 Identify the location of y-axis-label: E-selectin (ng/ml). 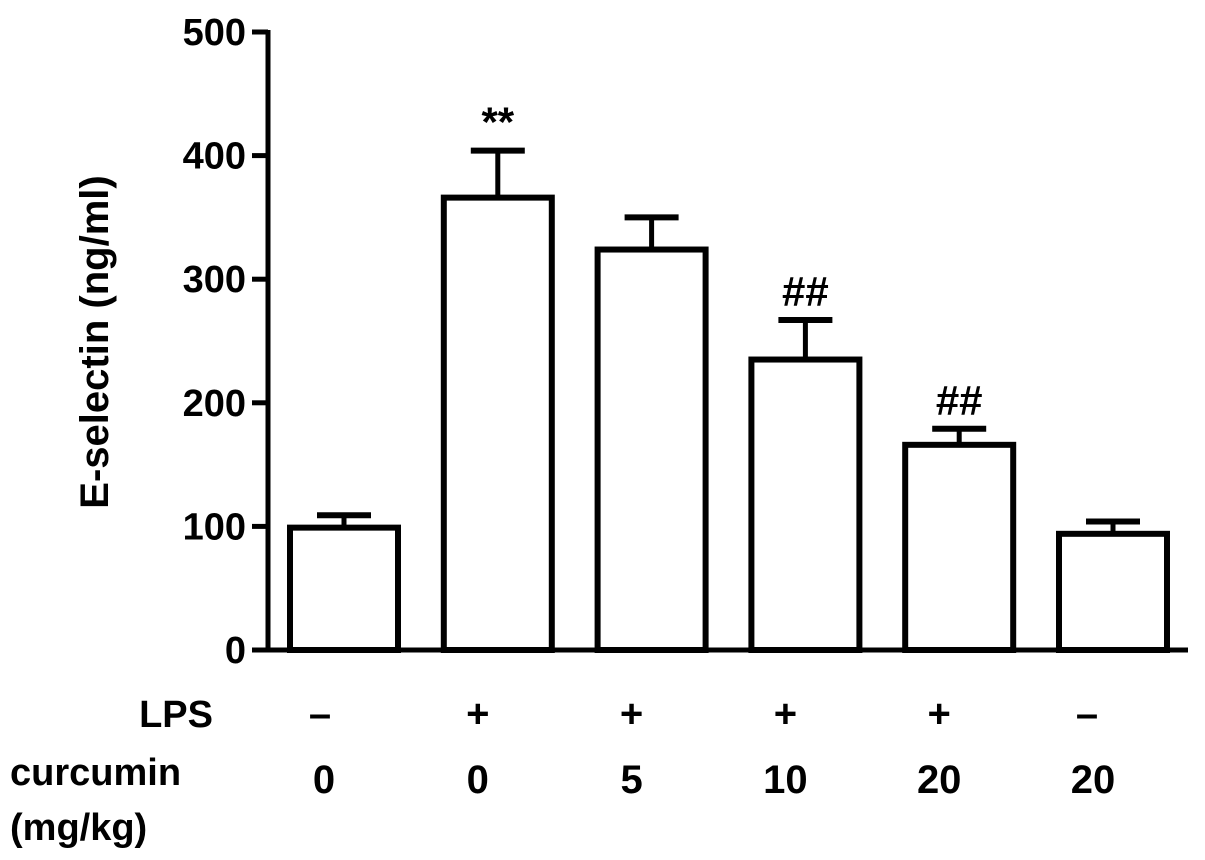
(95, 341).